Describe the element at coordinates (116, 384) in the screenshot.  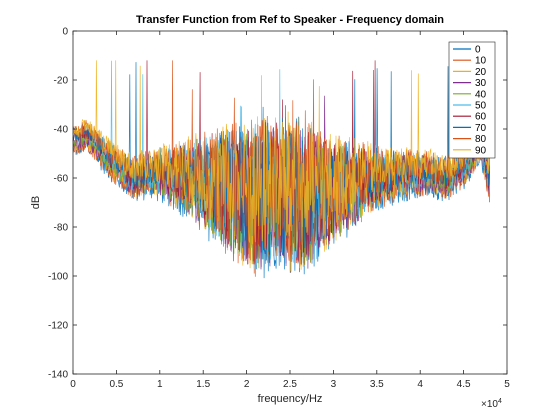
I see `x-tick-label: 0.5` at that location.